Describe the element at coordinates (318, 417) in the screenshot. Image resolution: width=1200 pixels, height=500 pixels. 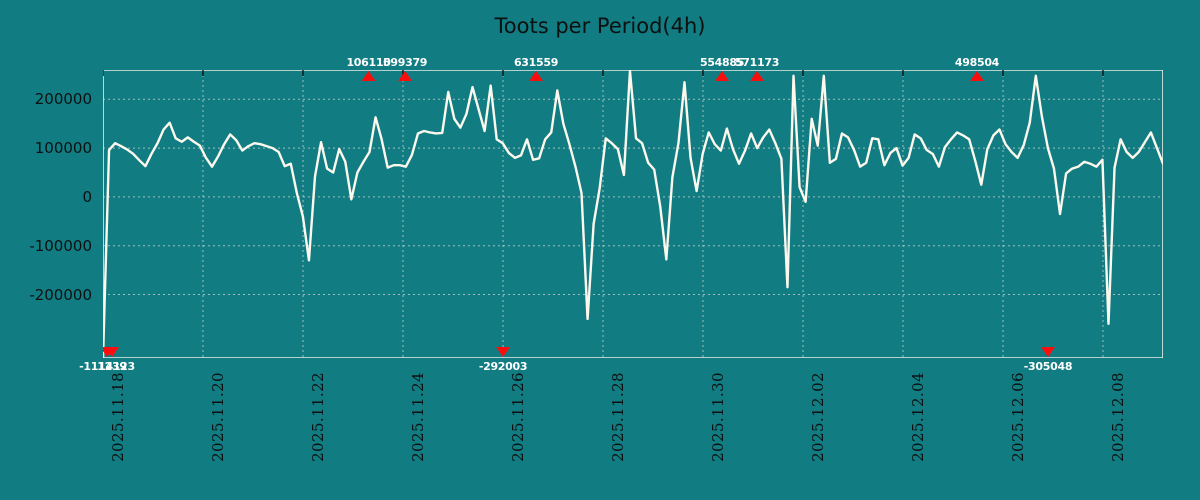
I see `x-axis-tick-label: 2025.11.22` at that location.